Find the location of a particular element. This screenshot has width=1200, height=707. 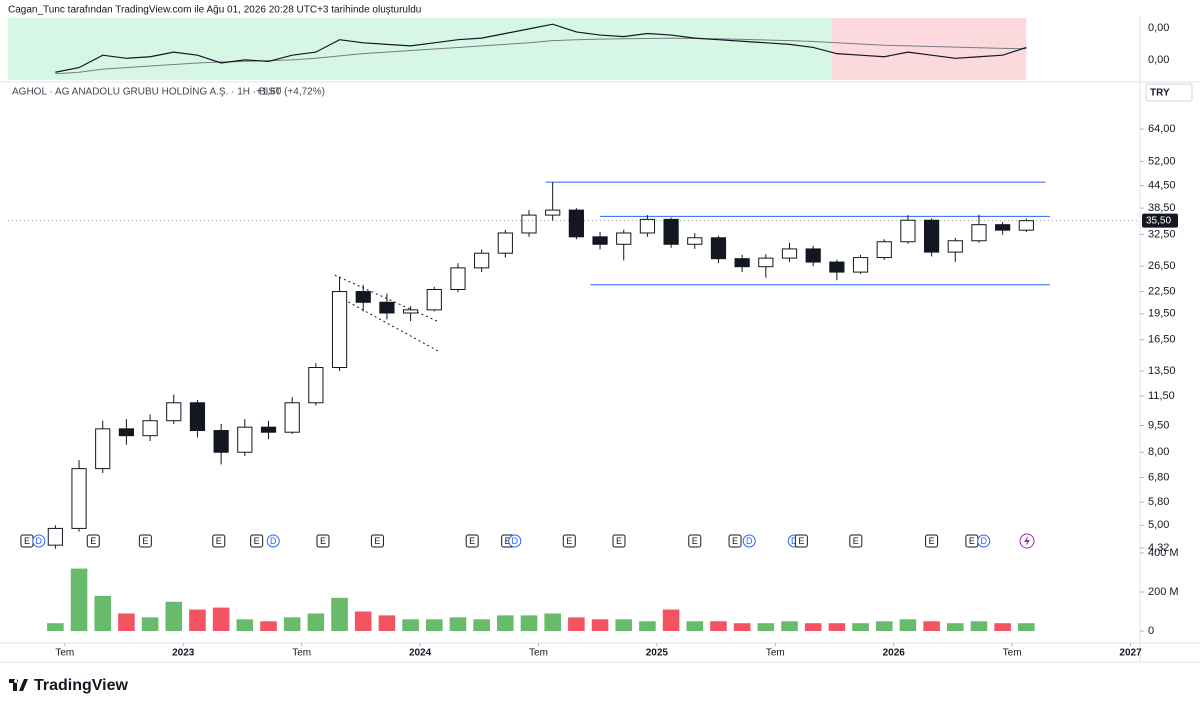

y-tick-label: 200 M is located at coordinates (1163, 592).